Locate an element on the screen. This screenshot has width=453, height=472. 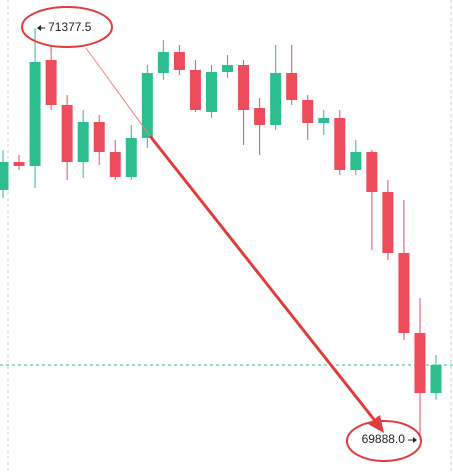
low-label: 69888.0 is located at coordinates (384, 439).